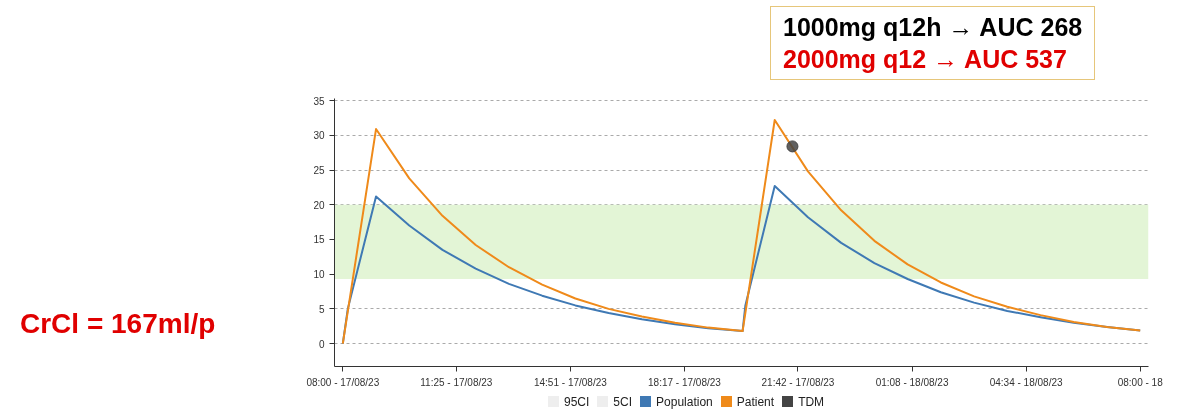 The image size is (1184, 412). What do you see at coordinates (1140, 382) in the screenshot?
I see `x-tick-label: 08:00 - 18` at bounding box center [1140, 382].